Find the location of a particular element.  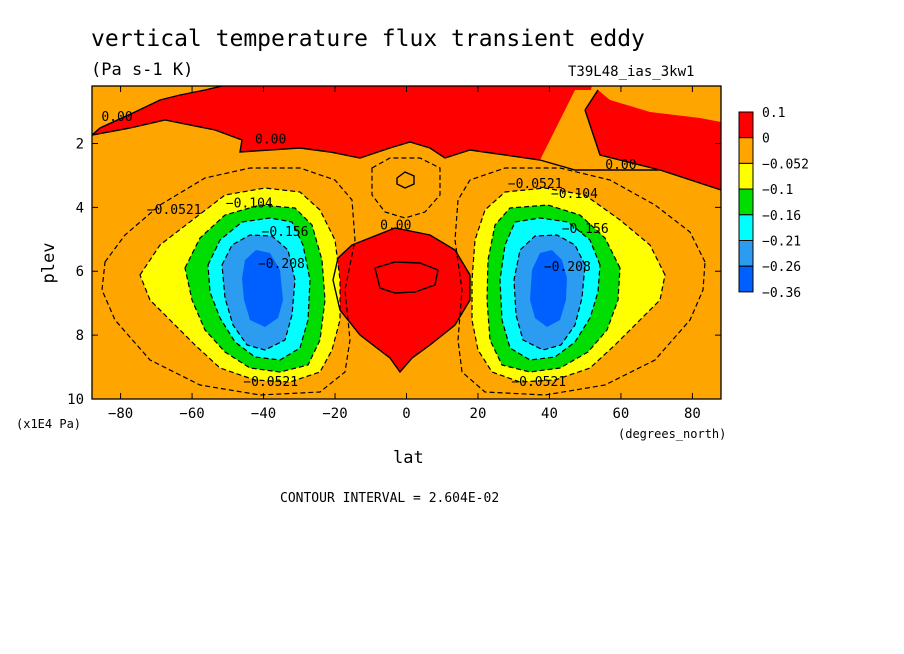

x-tick-label: 0 is located at coordinates (406, 414).